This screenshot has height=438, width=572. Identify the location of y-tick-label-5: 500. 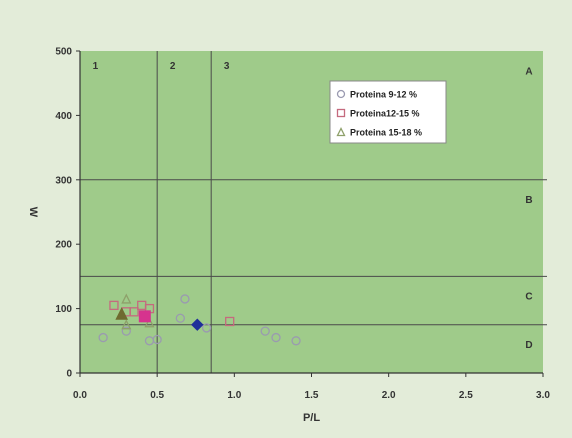
(63, 52).